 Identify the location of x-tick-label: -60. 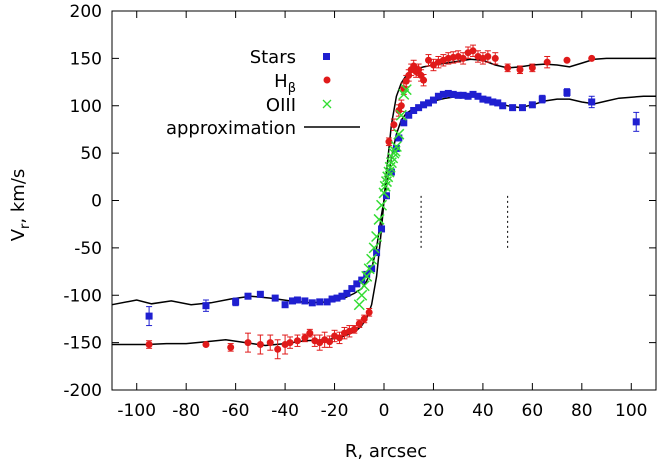
(236, 411).